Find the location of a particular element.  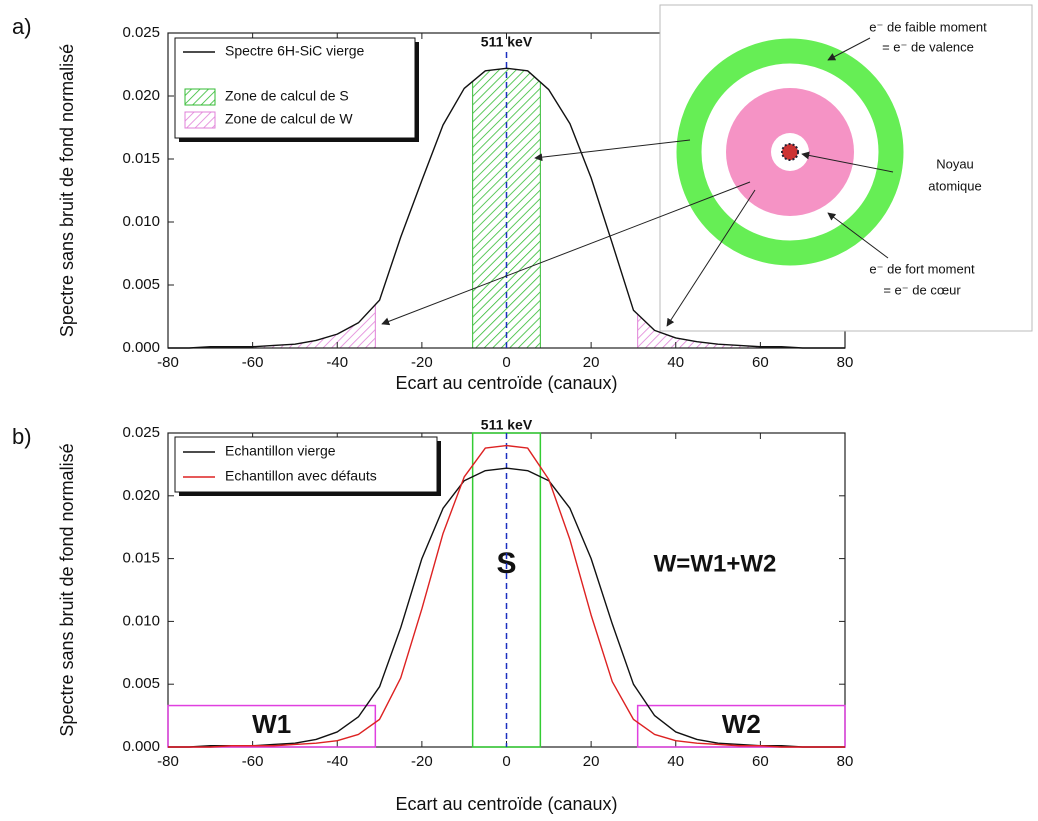

nucleus is located at coordinates (790, 152).